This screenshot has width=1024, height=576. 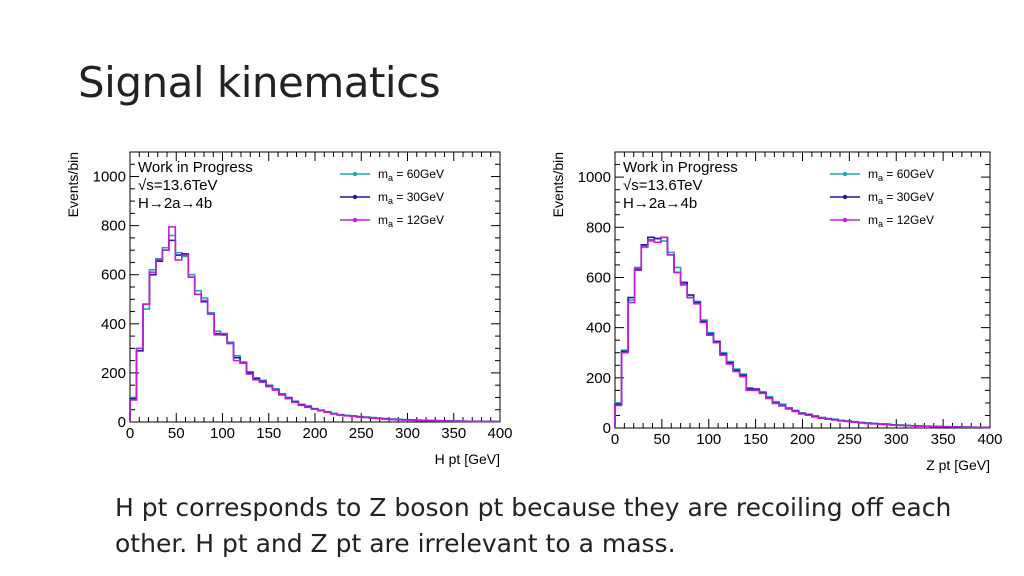 I want to click on chart-1-y-tick-label: 800, so click(x=113, y=226).